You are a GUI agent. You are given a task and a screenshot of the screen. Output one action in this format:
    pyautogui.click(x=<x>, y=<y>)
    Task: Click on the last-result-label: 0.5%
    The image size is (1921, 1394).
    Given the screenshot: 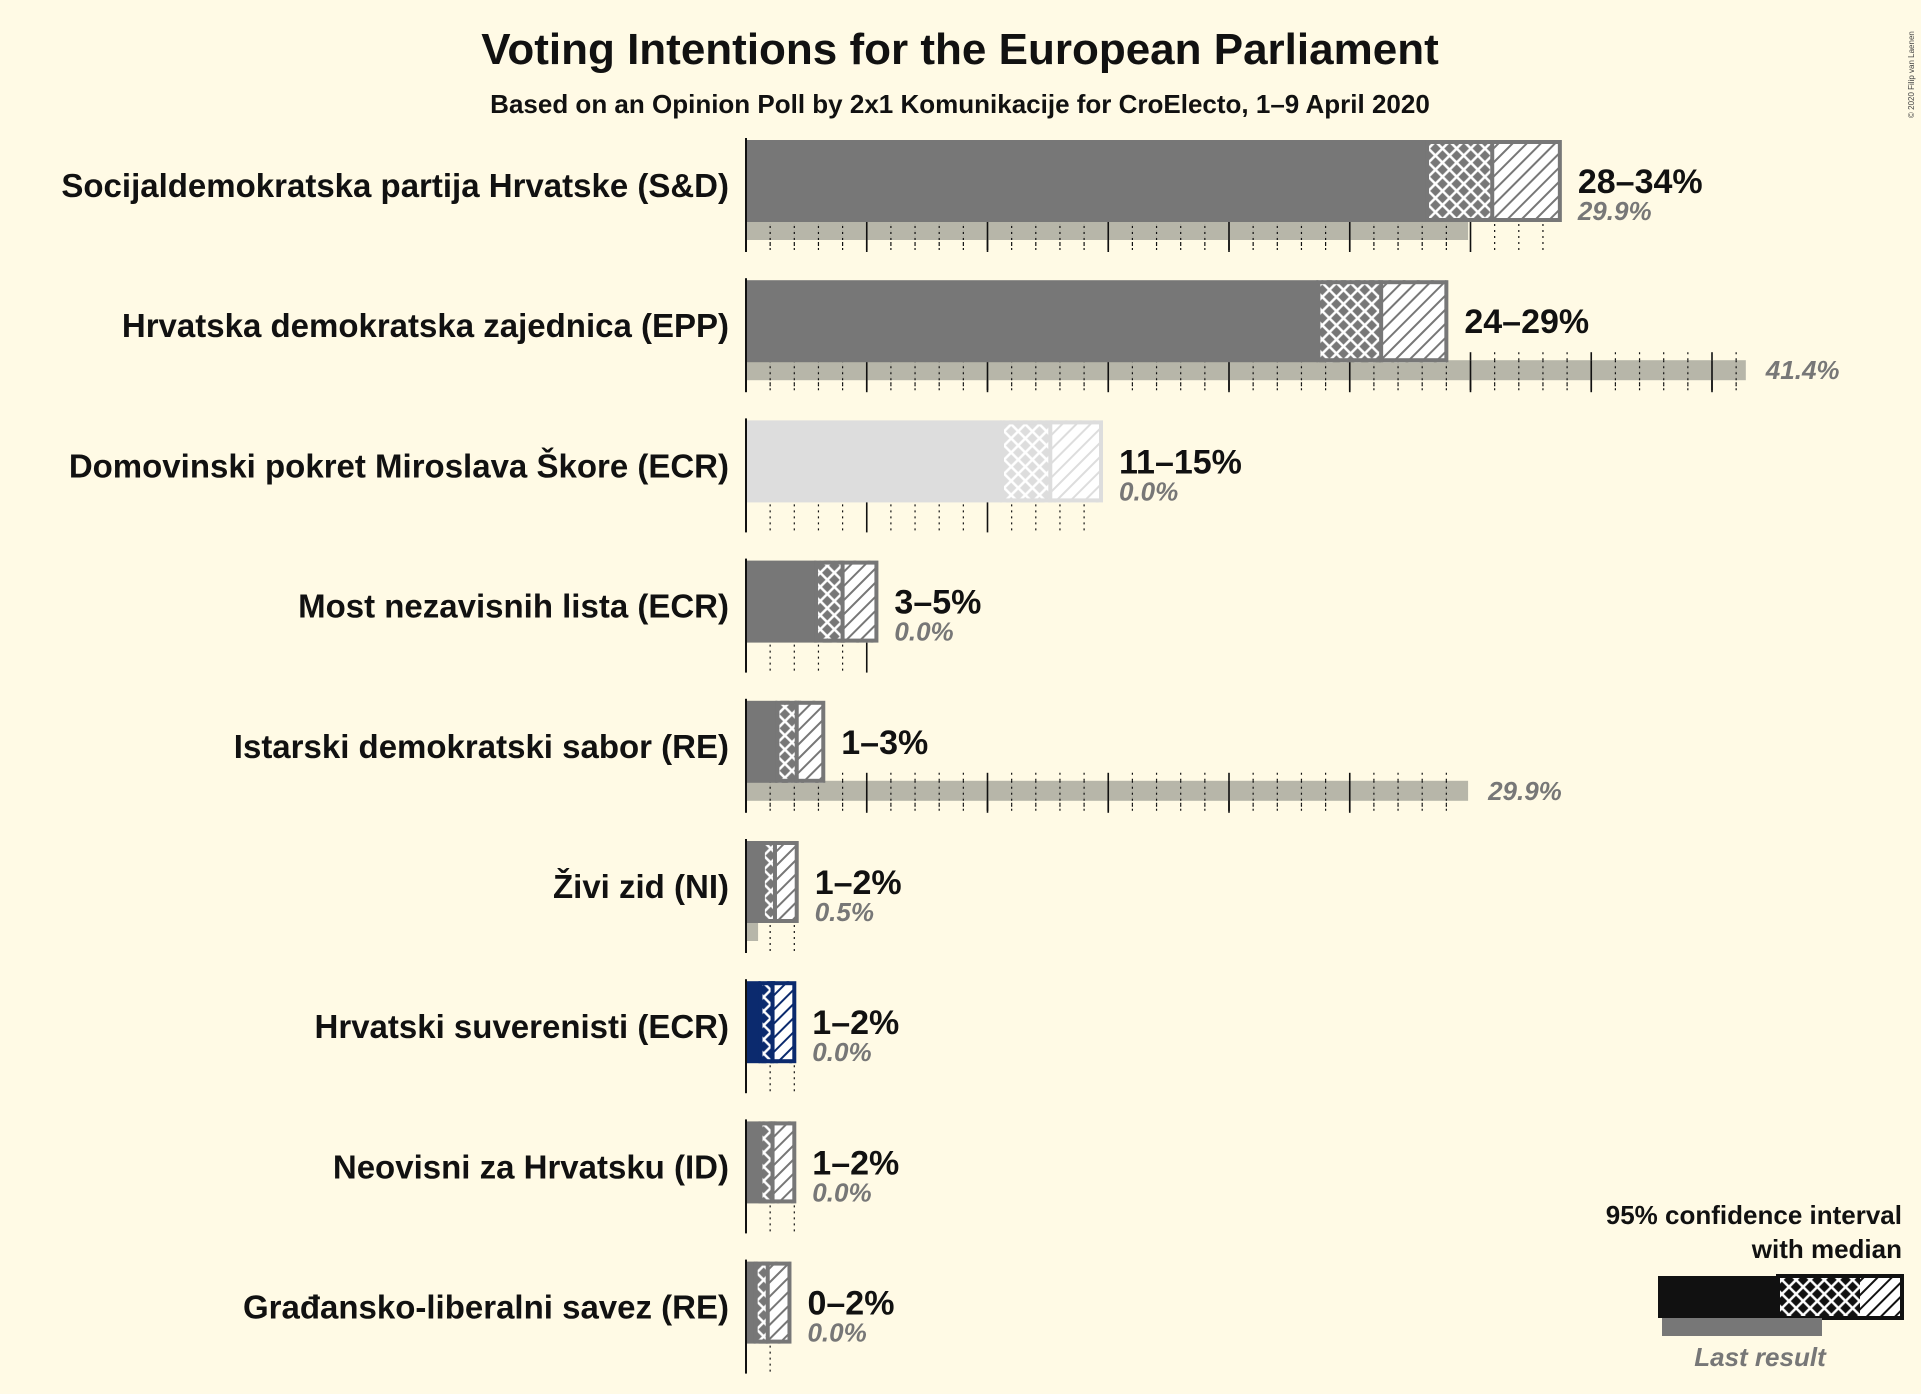 What is the action you would take?
    pyautogui.click(x=844, y=912)
    